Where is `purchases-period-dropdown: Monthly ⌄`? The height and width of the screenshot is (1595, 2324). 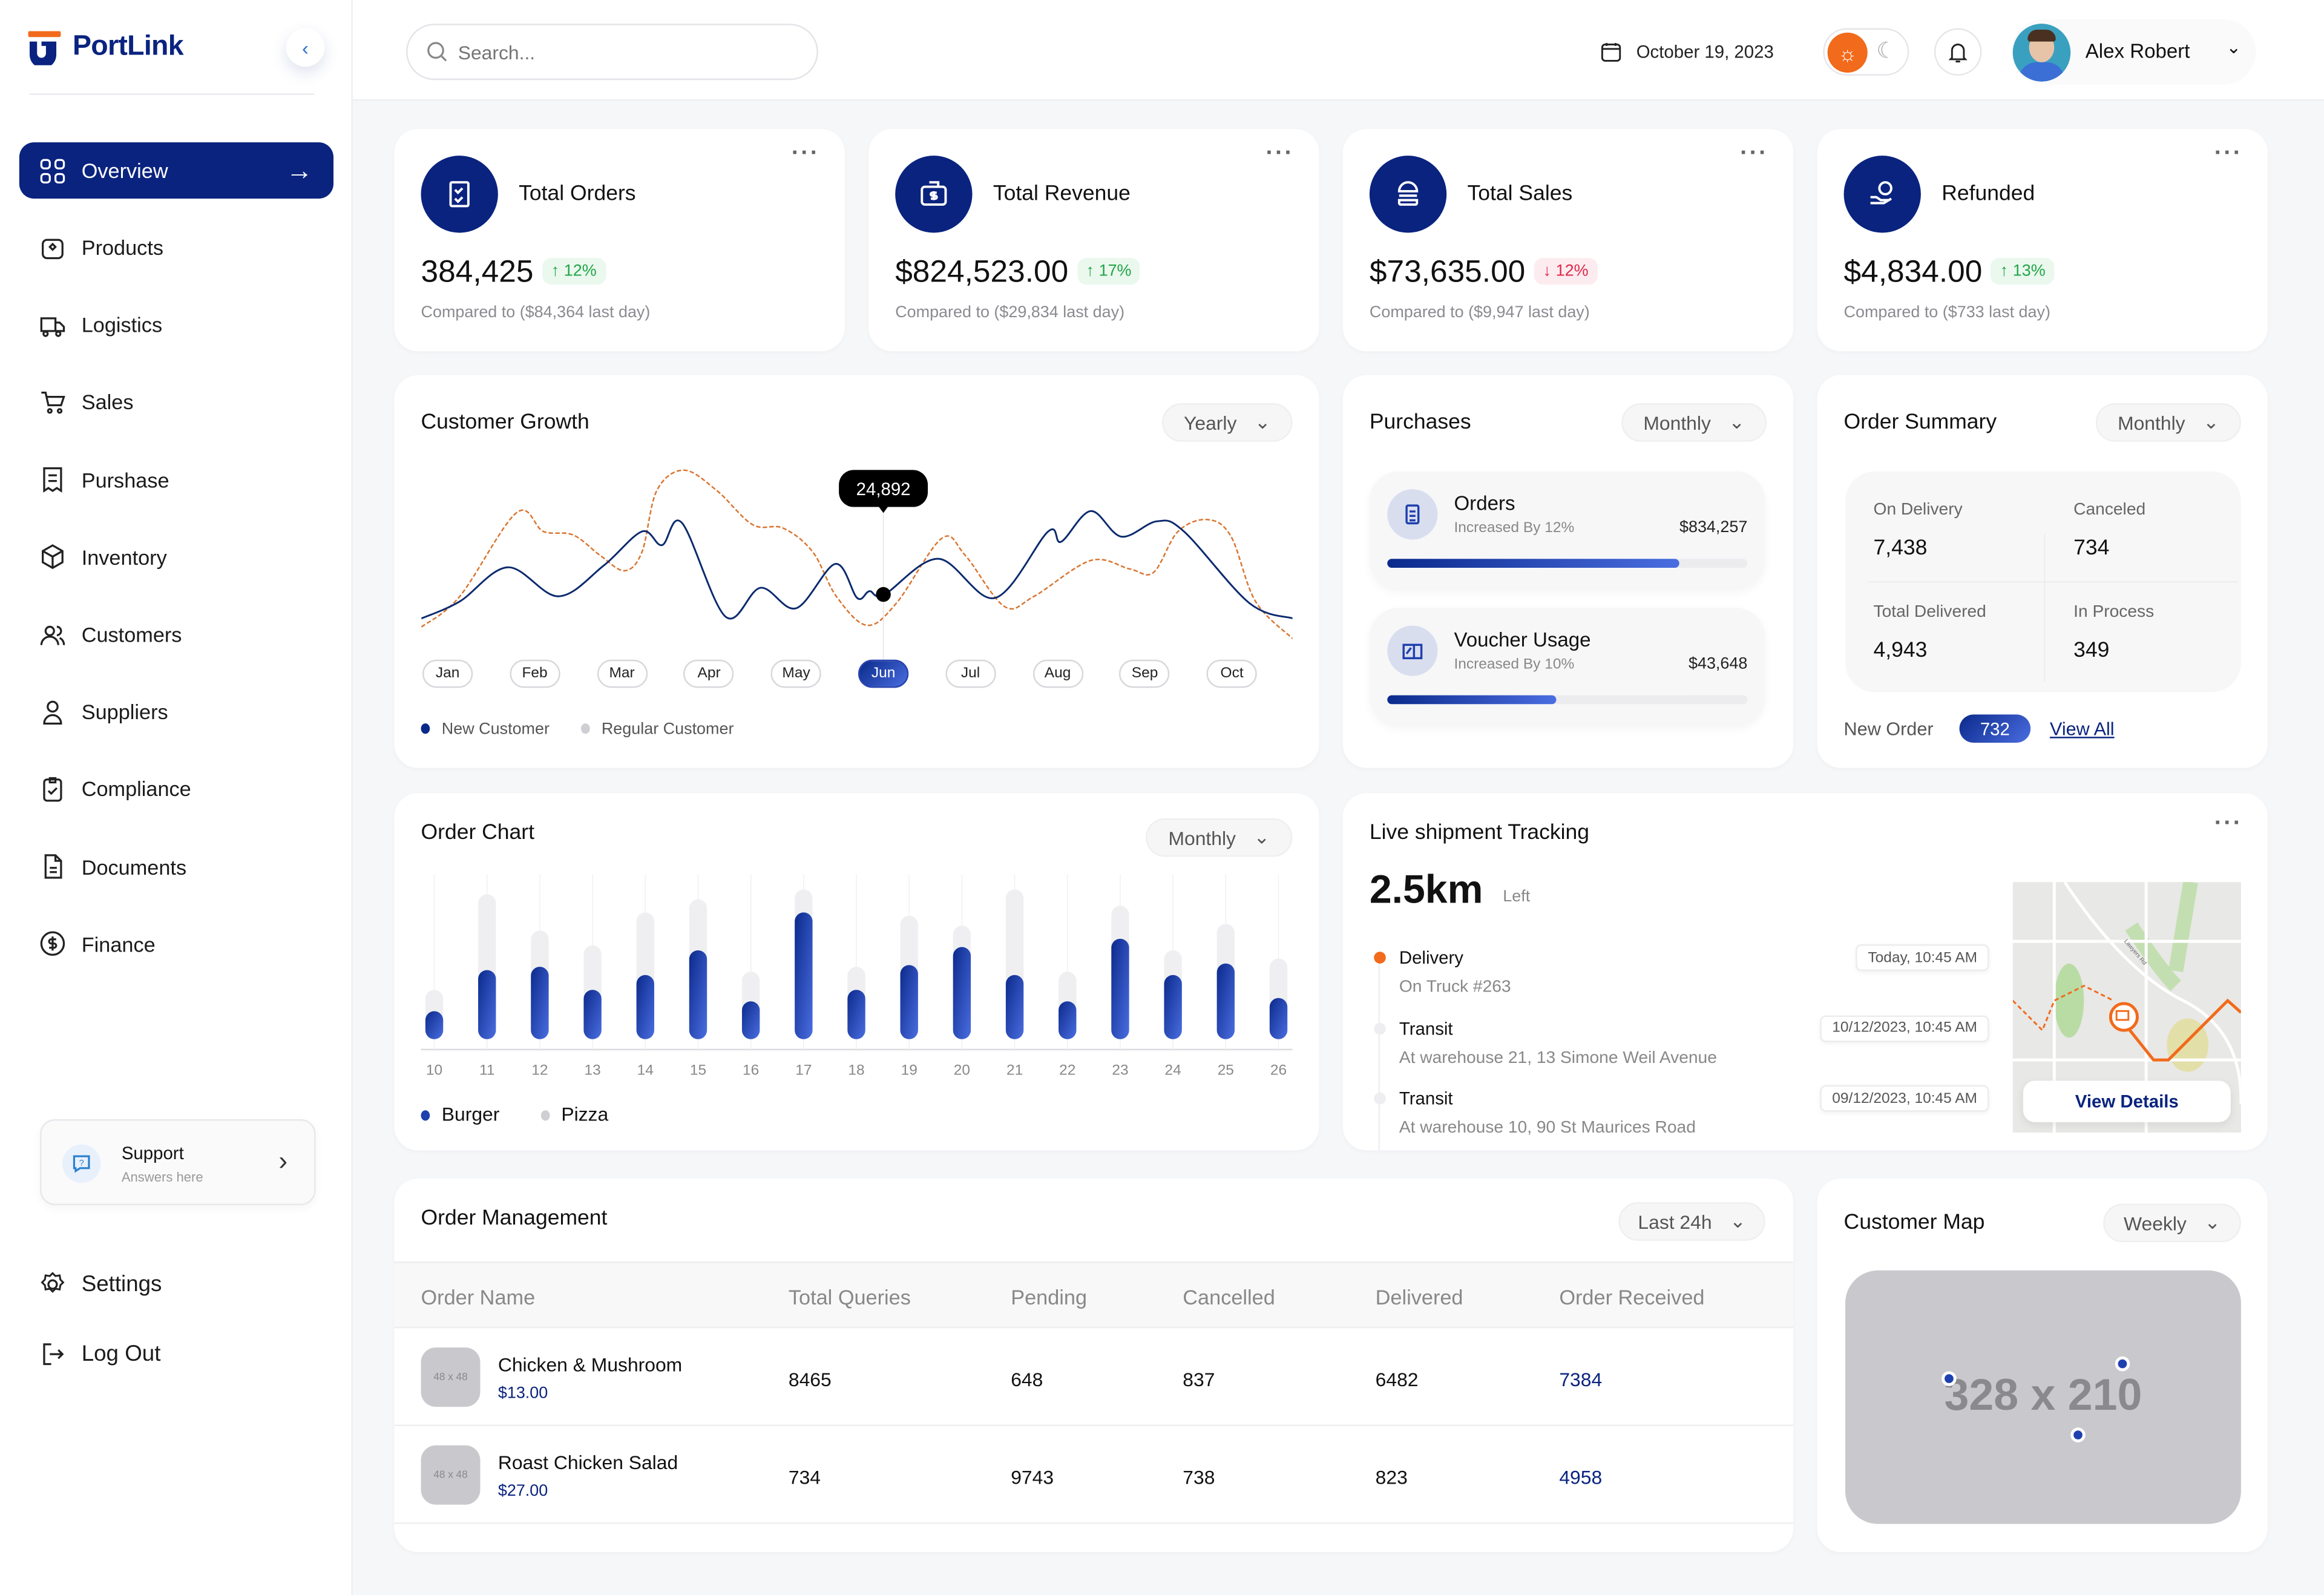 purchases-period-dropdown: Monthly ⌄ is located at coordinates (1694, 423).